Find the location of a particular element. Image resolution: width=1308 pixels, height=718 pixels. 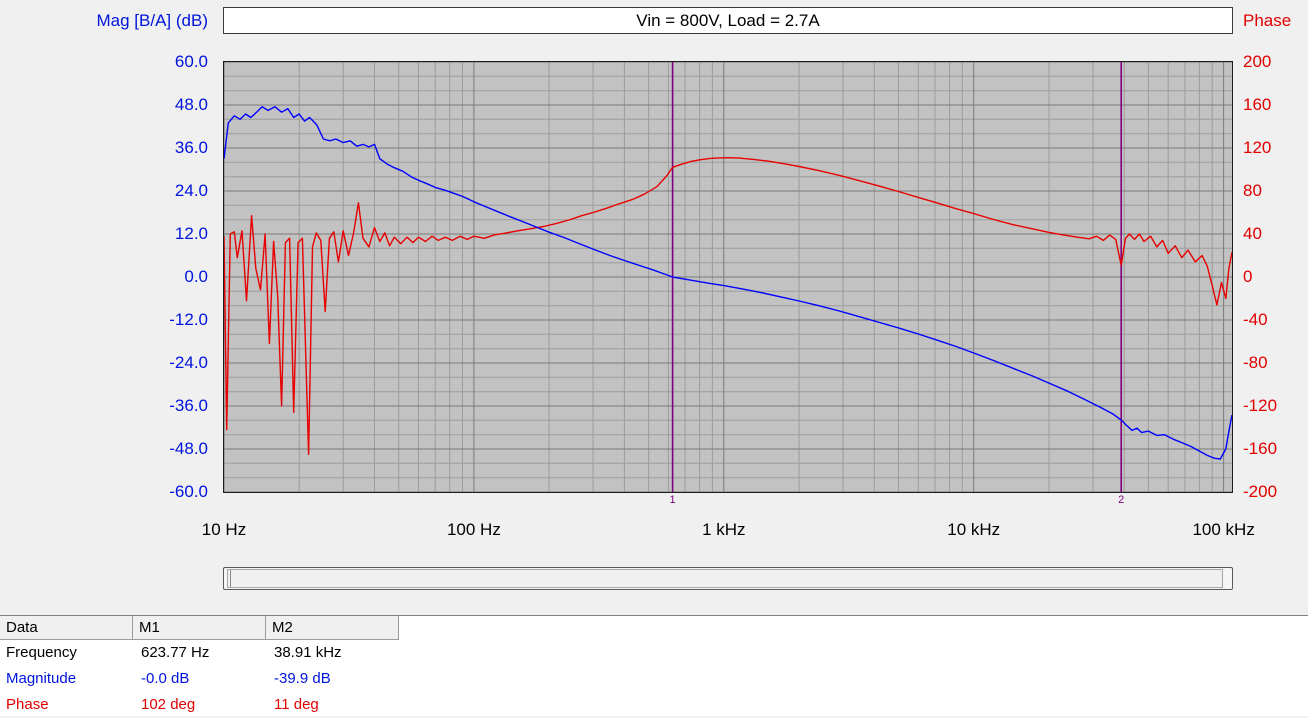

frequency-tick: 10 Hz is located at coordinates (224, 529).